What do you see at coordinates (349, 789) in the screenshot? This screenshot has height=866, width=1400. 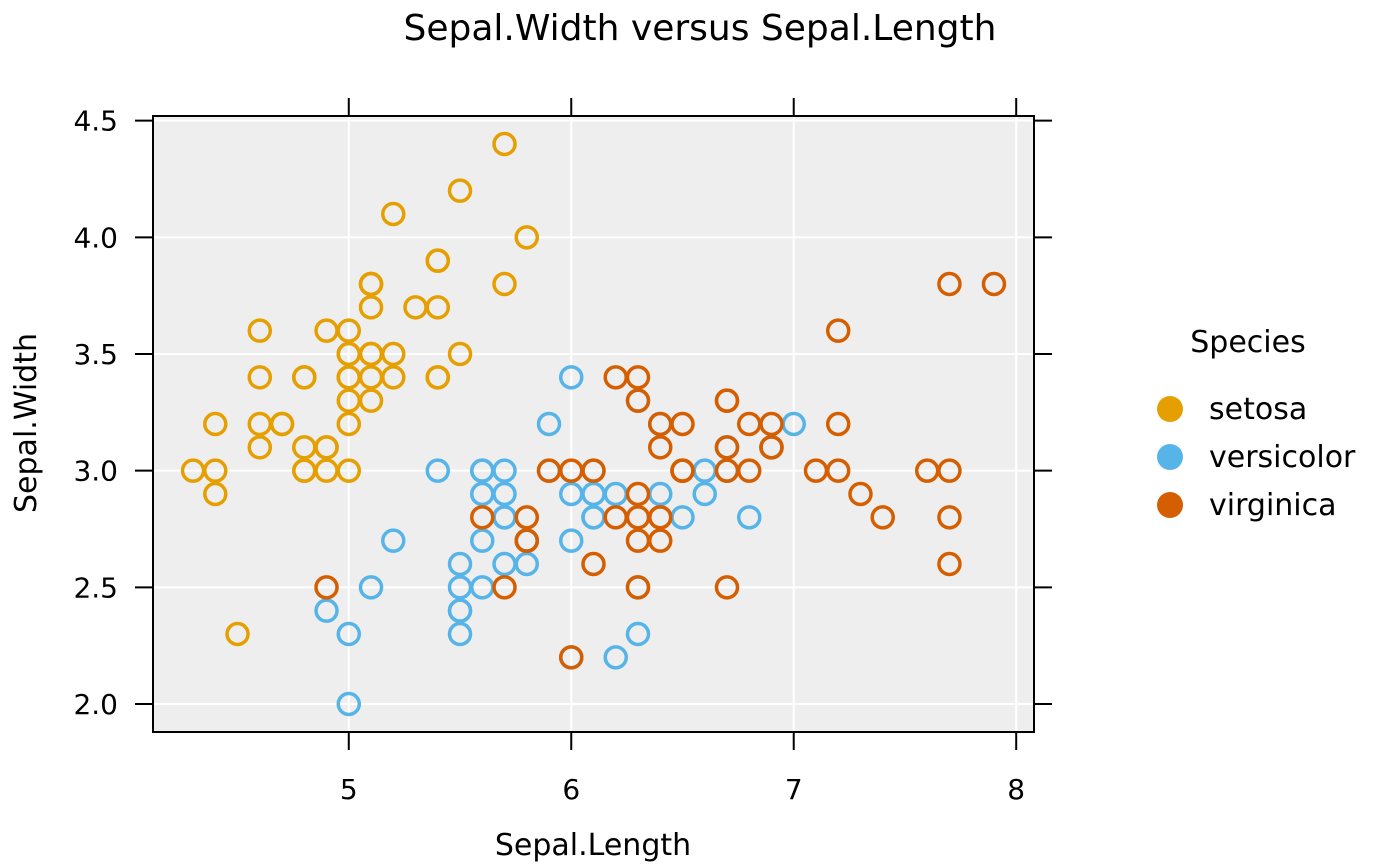 I see `x-tick-label: 5` at bounding box center [349, 789].